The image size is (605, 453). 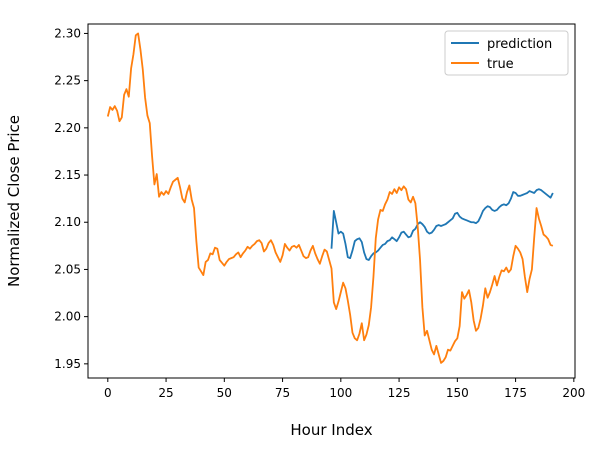 I want to click on x-tick-label: 50, so click(x=224, y=393).